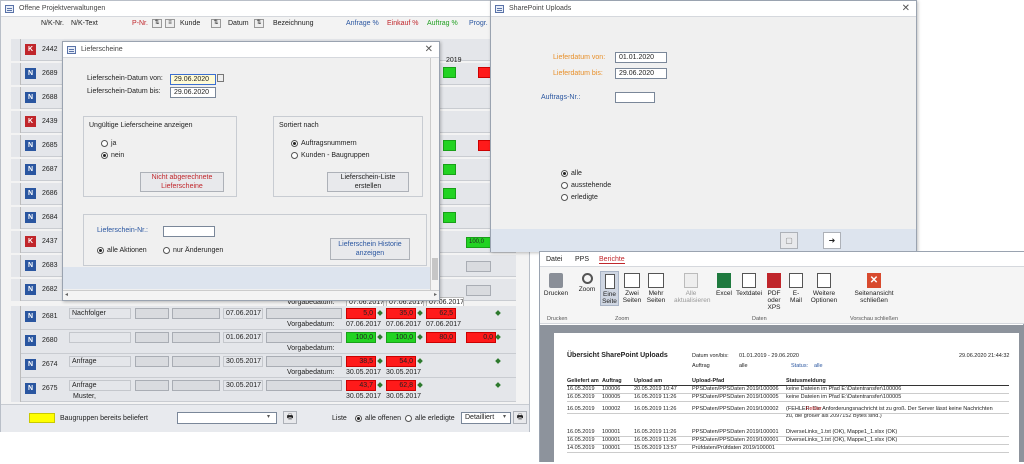 The height and width of the screenshot is (464, 1024). I want to click on radio-alle, so click(564, 173).